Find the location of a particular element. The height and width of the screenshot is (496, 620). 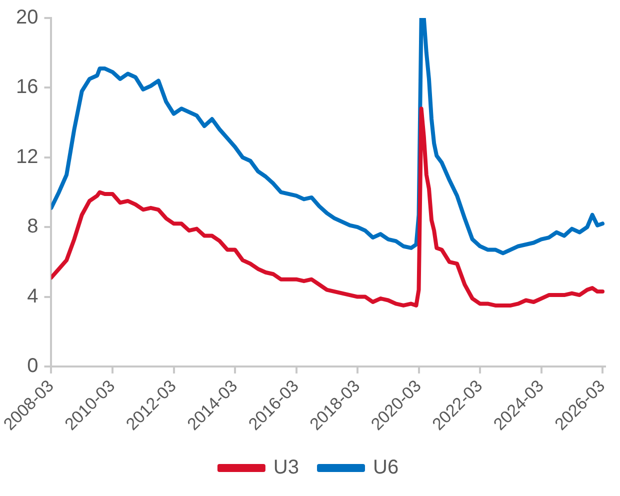

legend-label: U3 is located at coordinates (286, 467).